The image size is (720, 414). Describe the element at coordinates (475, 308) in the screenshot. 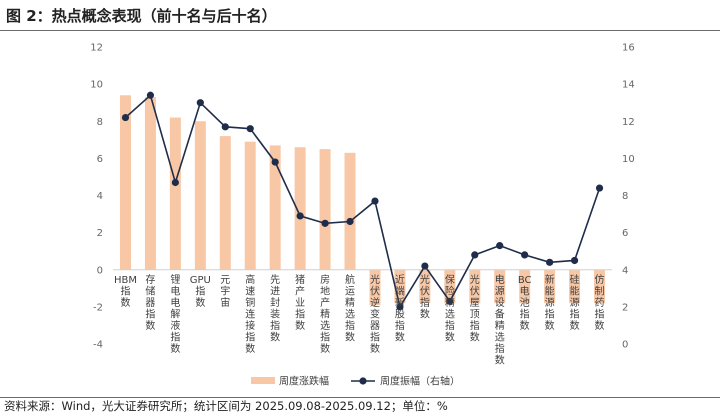

I see `category-label: 光伏屋顶指数` at that location.